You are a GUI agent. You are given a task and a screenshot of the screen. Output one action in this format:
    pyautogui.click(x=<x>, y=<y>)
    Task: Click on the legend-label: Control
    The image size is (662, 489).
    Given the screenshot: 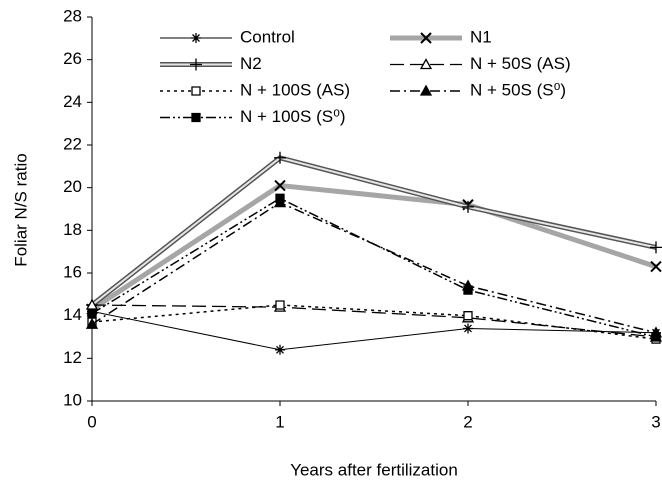 What is the action you would take?
    pyautogui.click(x=267, y=36)
    